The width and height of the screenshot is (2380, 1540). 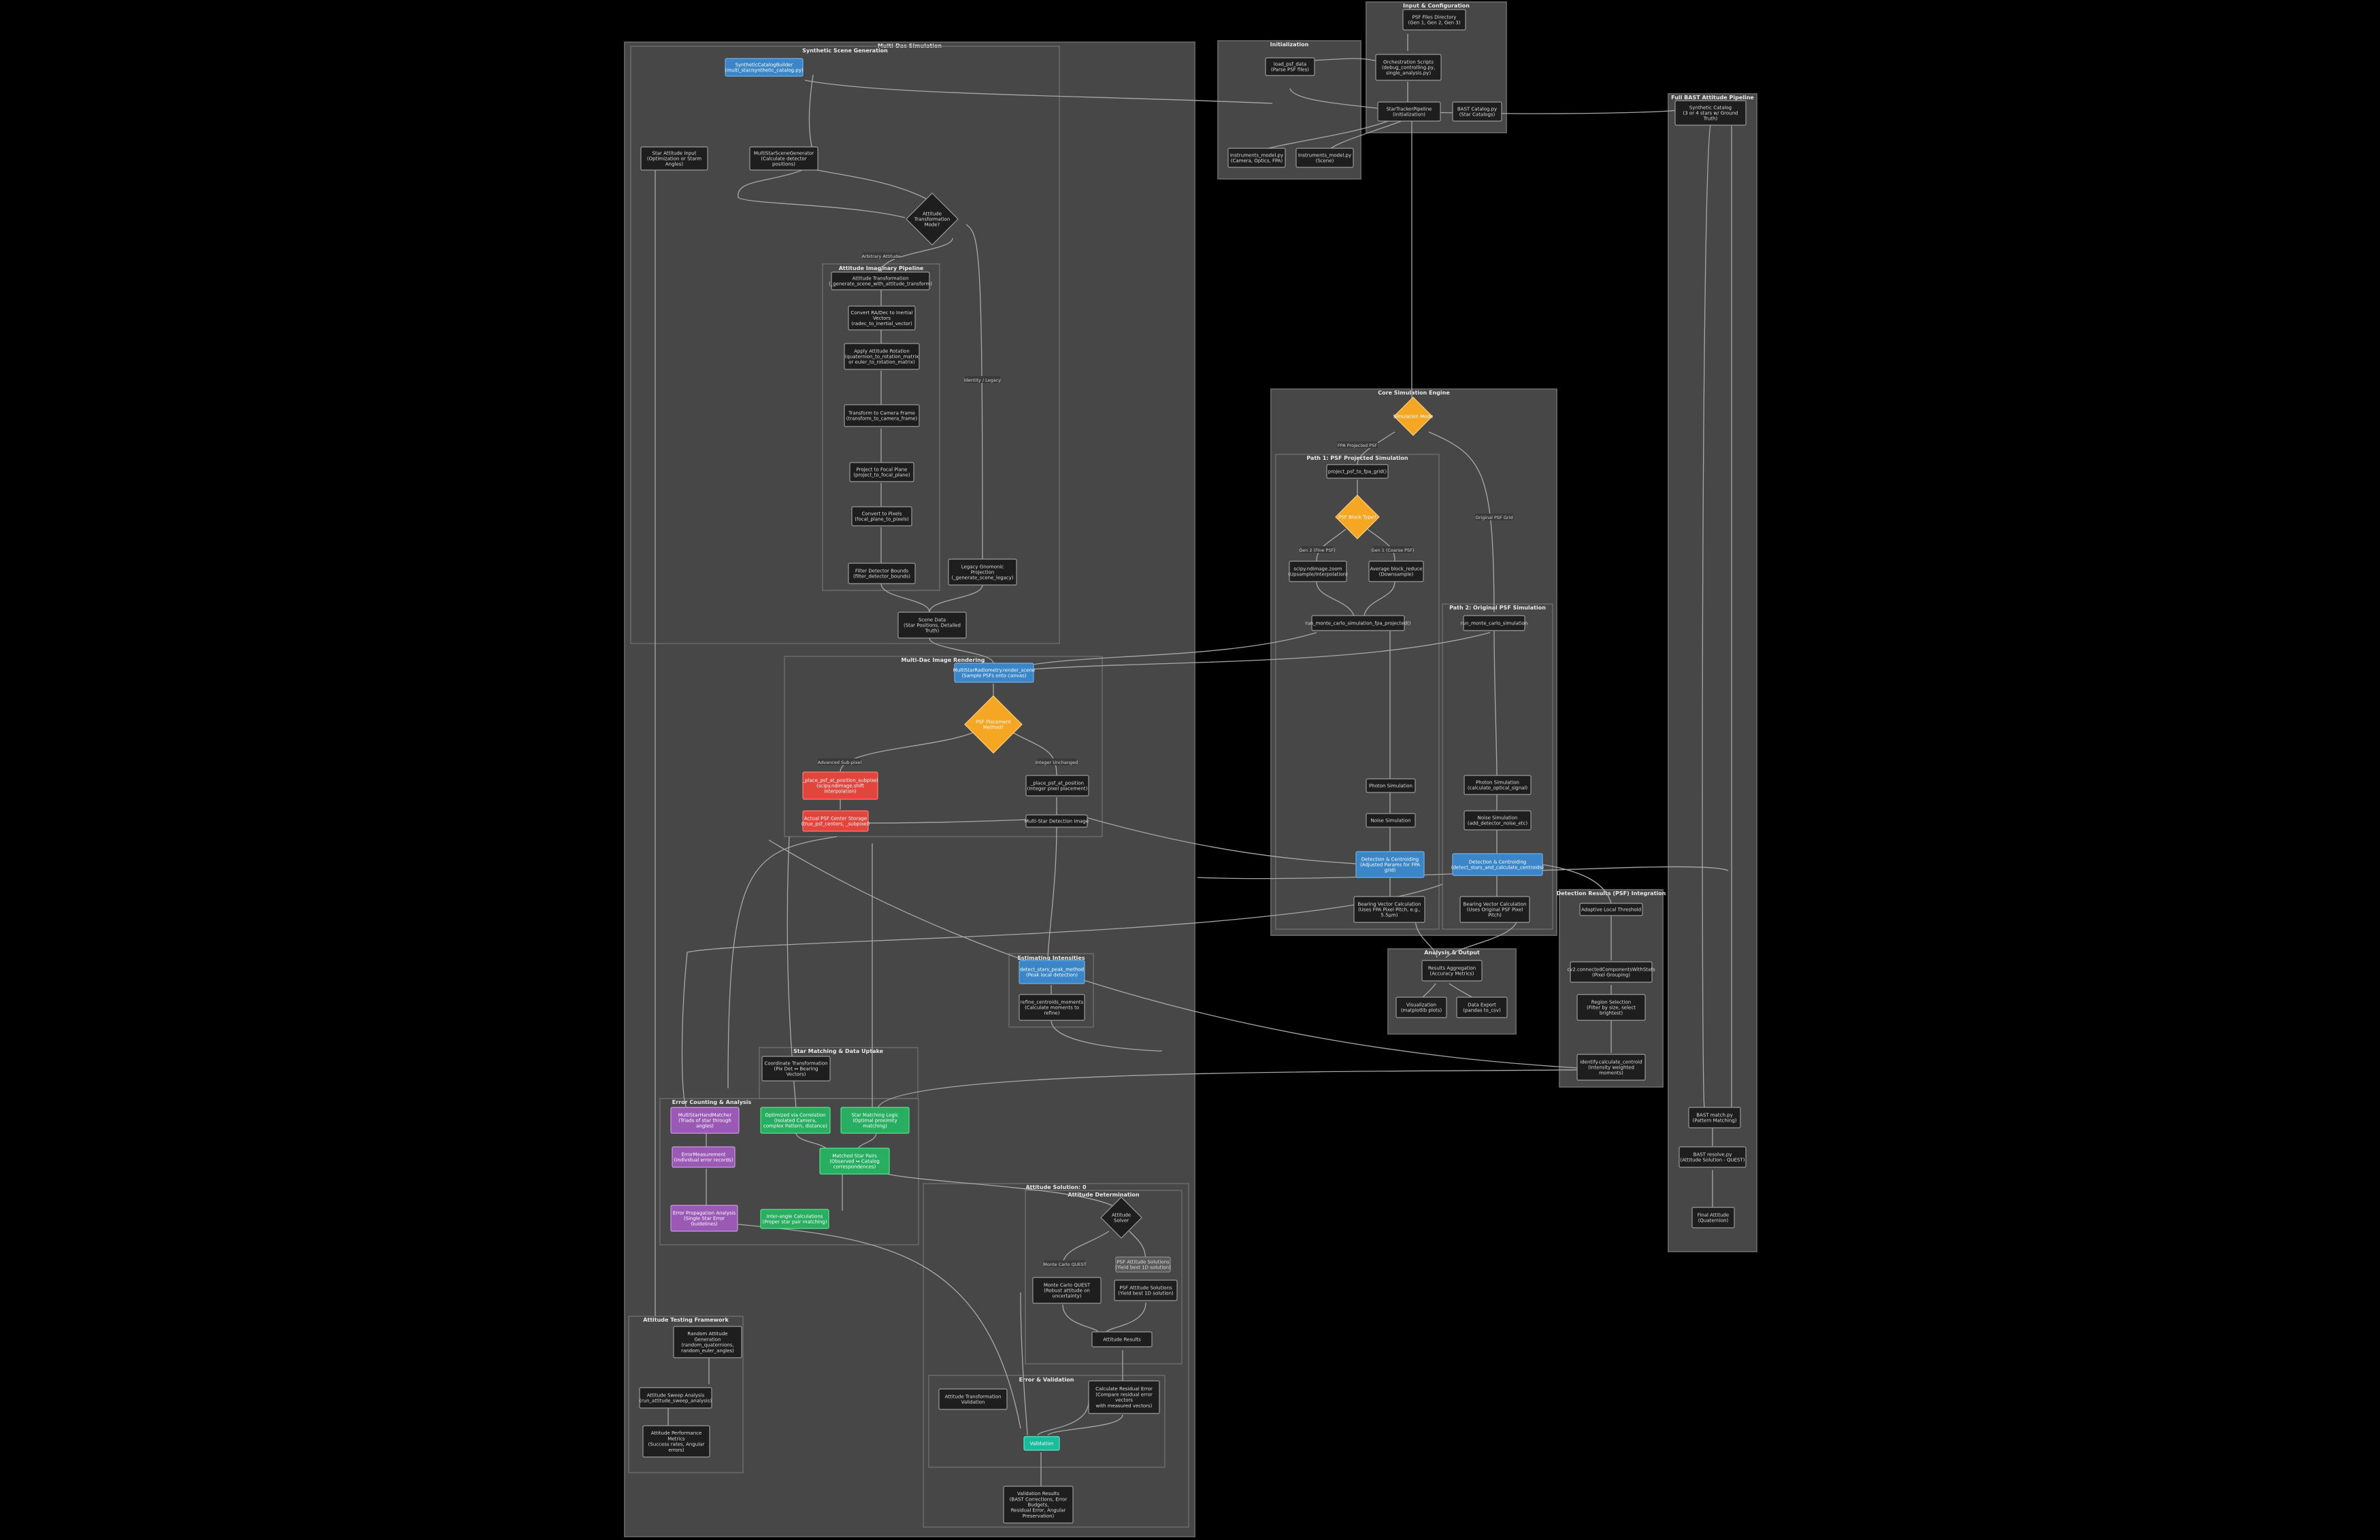 I want to click on node-simulation-mode-decision: Simulation Mode, so click(x=1413, y=416).